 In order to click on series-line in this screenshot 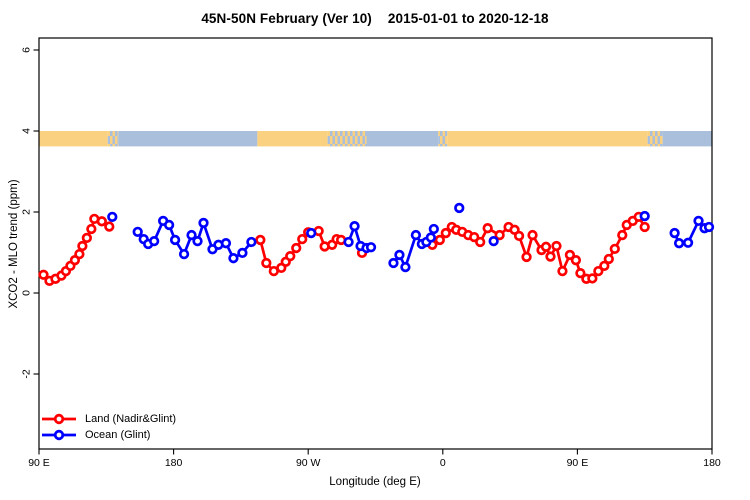, I will do `click(76, 250)`.